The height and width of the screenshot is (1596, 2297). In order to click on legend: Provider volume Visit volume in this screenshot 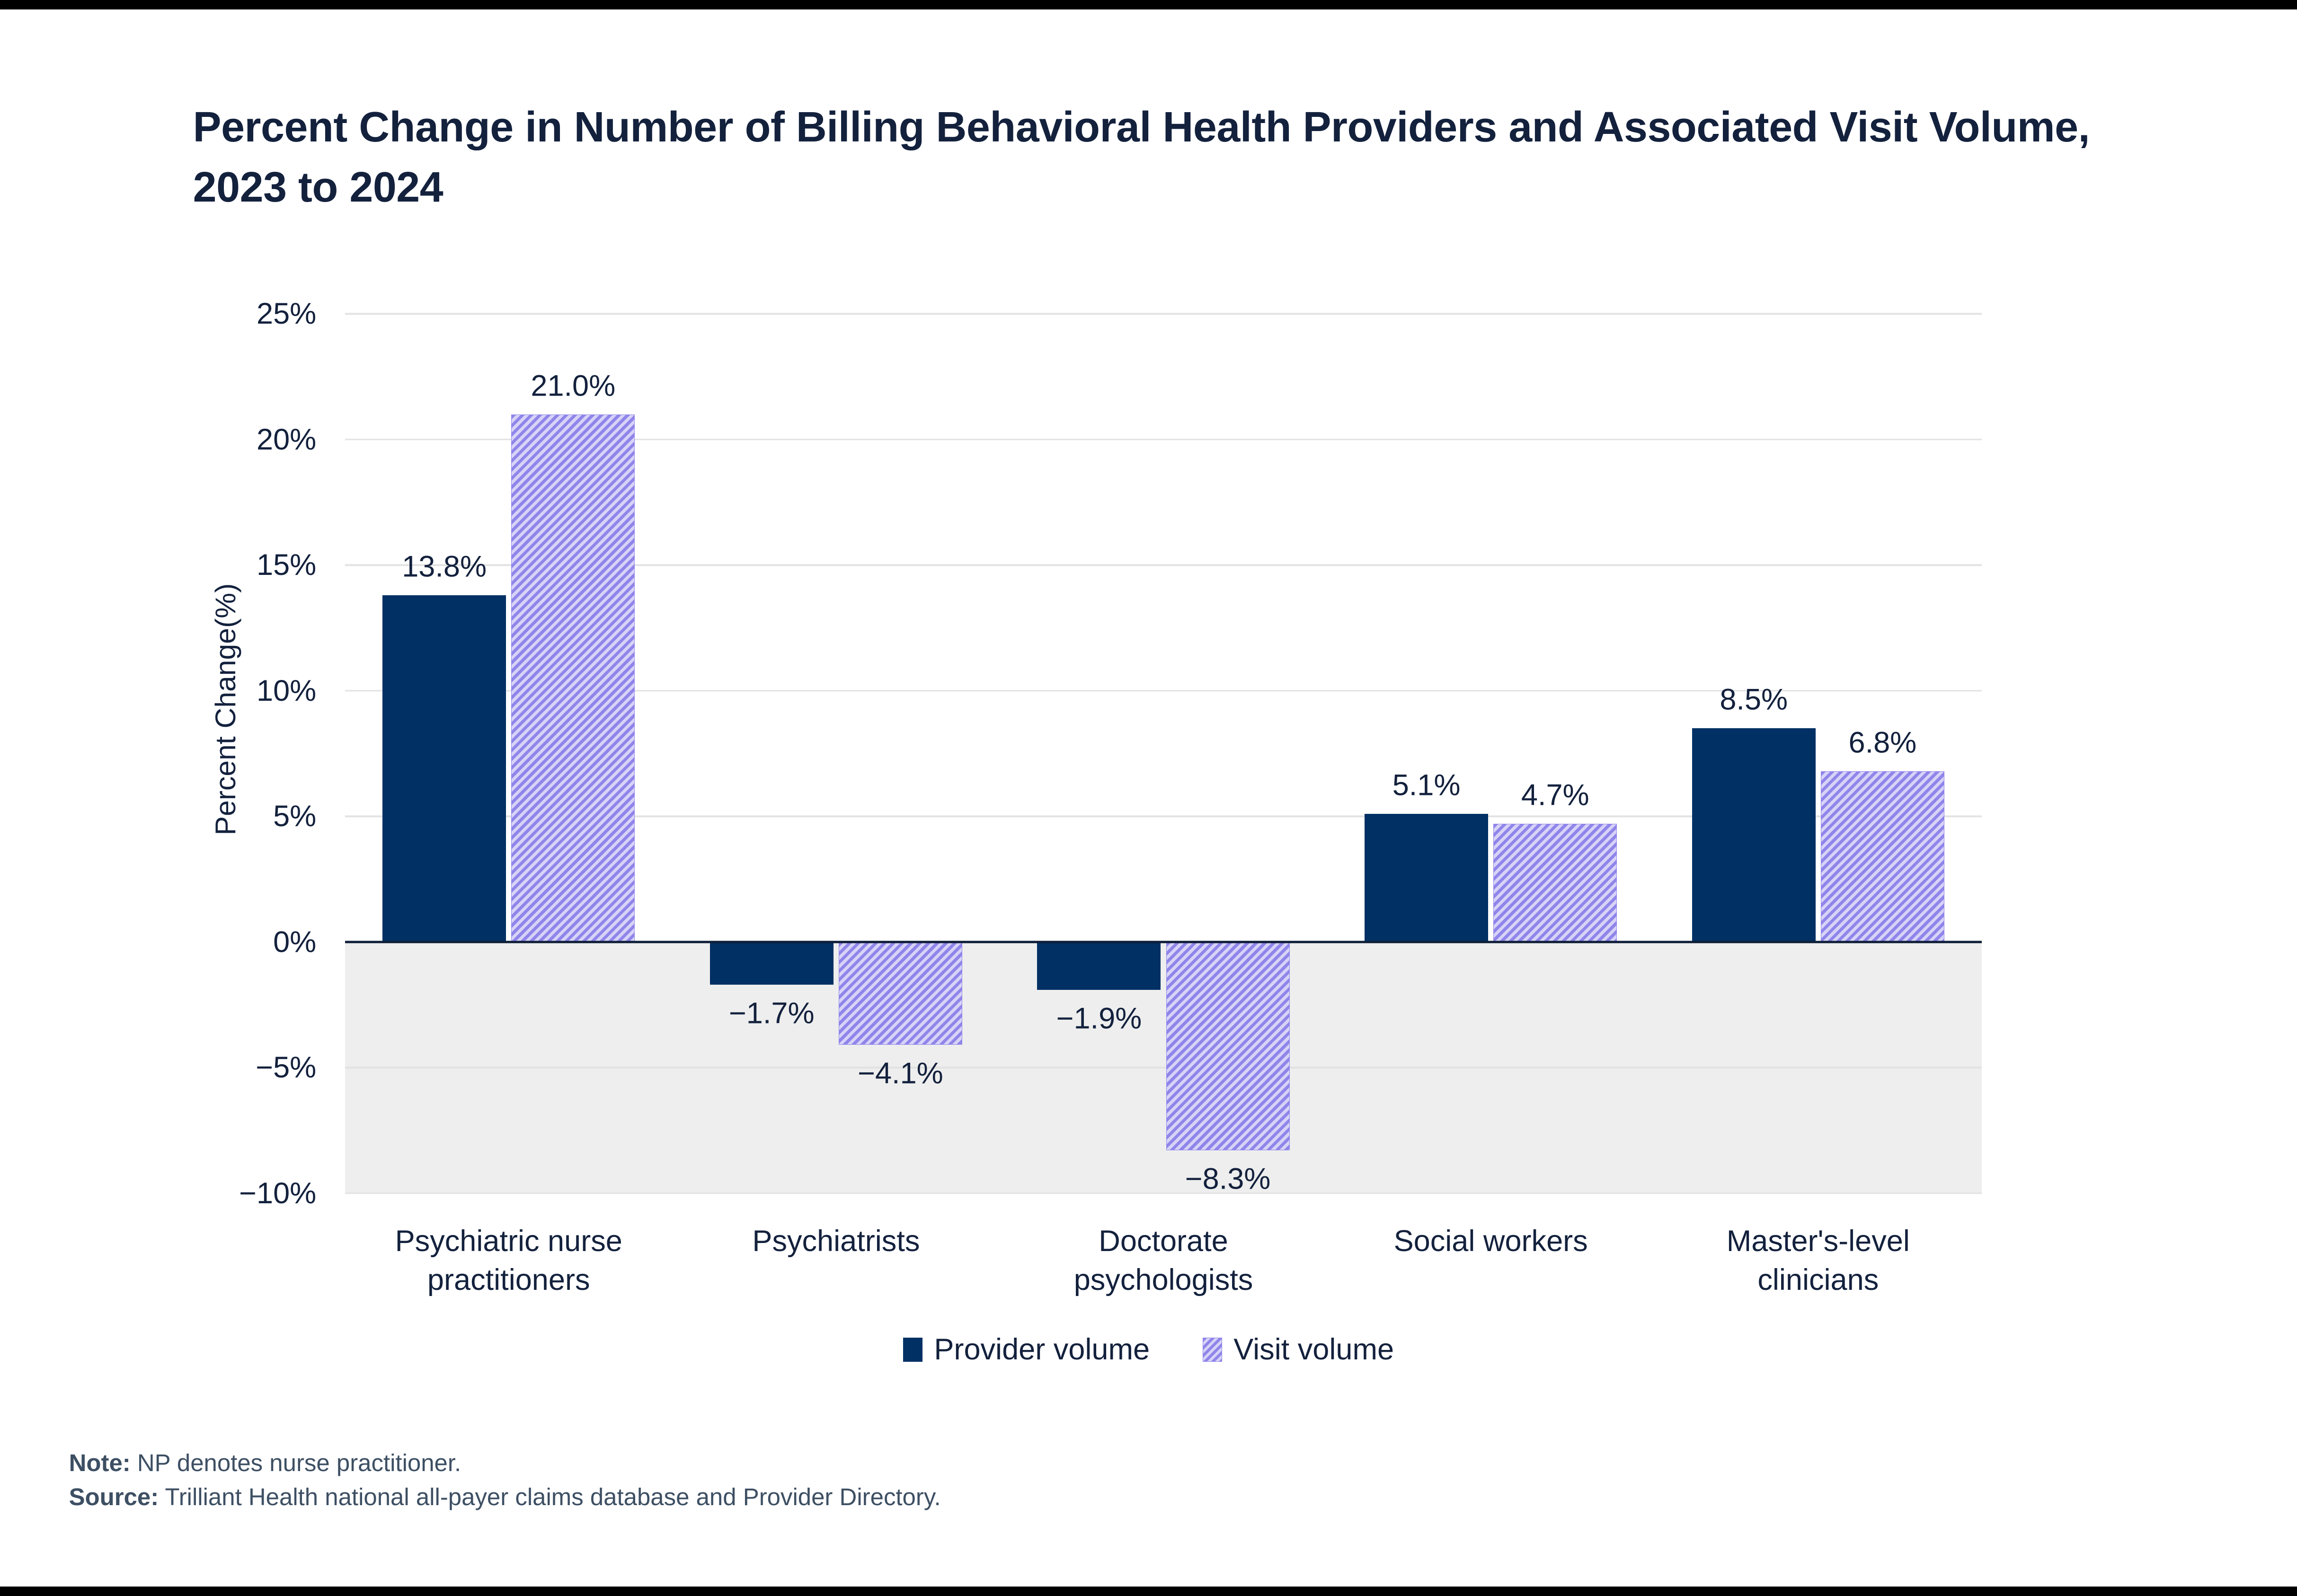, I will do `click(1148, 1349)`.